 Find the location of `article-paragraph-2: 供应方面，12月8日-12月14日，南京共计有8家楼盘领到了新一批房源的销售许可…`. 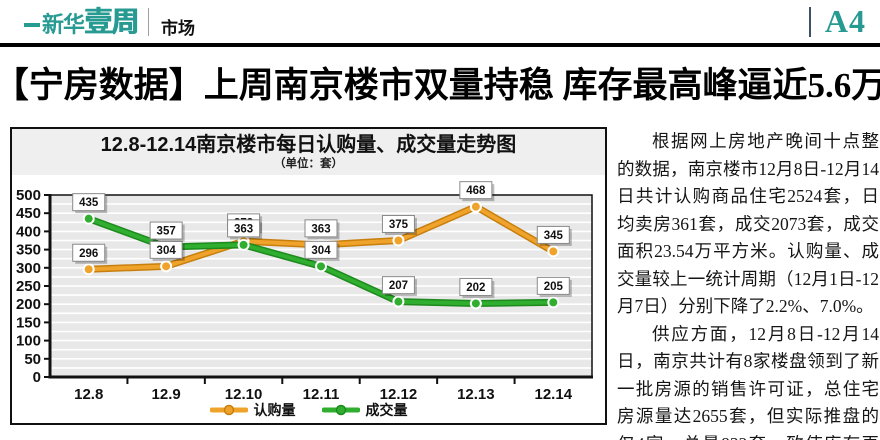

article-paragraph-2: 供应方面，12月8日-12月14日，南京共计有8家楼盘领到了新一批房源的销售许可… is located at coordinates (748, 381).